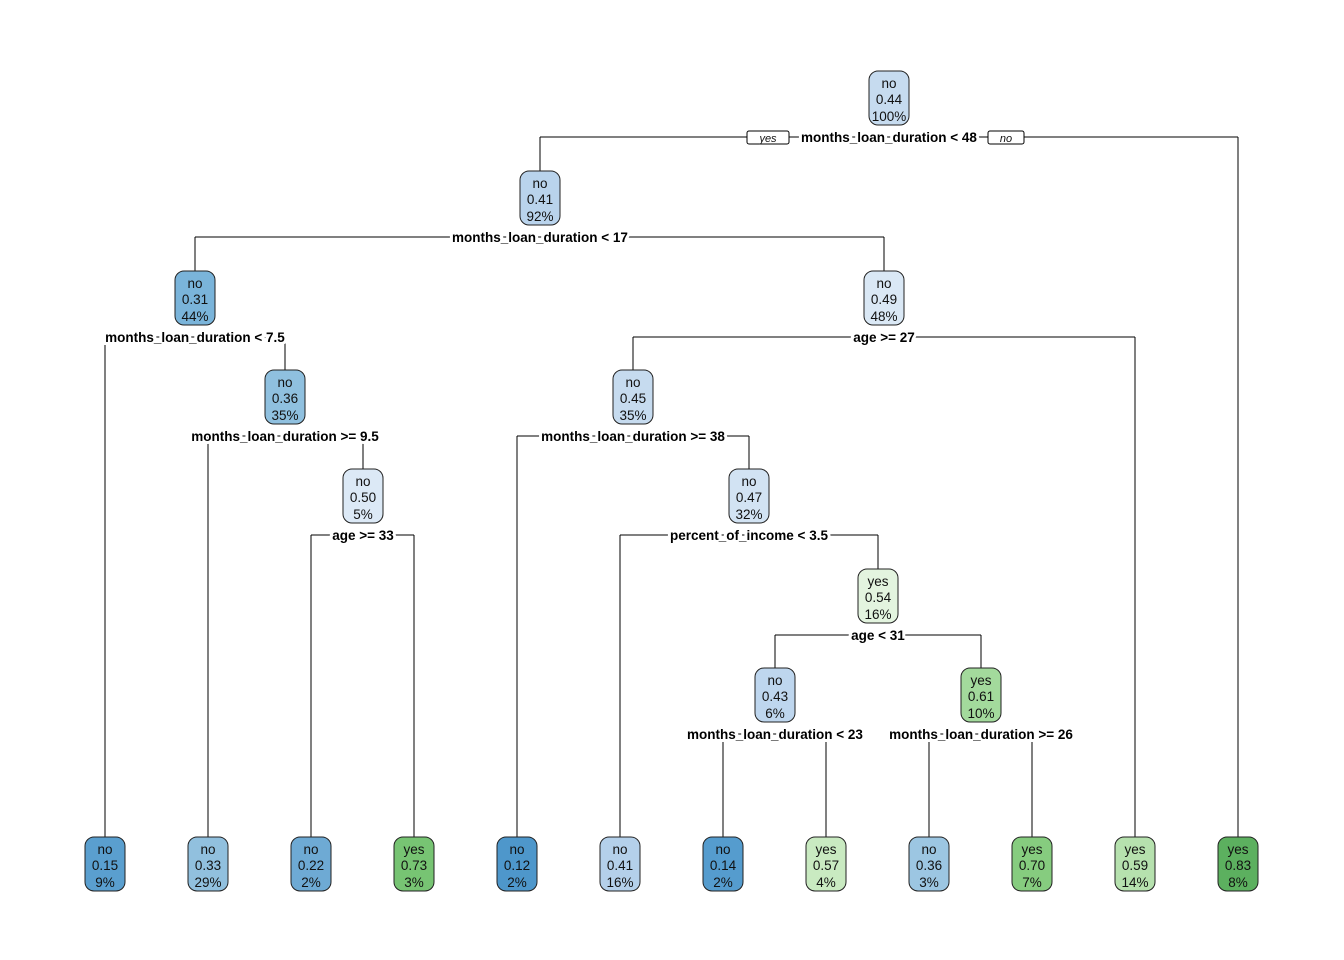 Image resolution: width=1344 pixels, height=960 pixels. What do you see at coordinates (363, 535) in the screenshot?
I see `split-label: age >= 33` at bounding box center [363, 535].